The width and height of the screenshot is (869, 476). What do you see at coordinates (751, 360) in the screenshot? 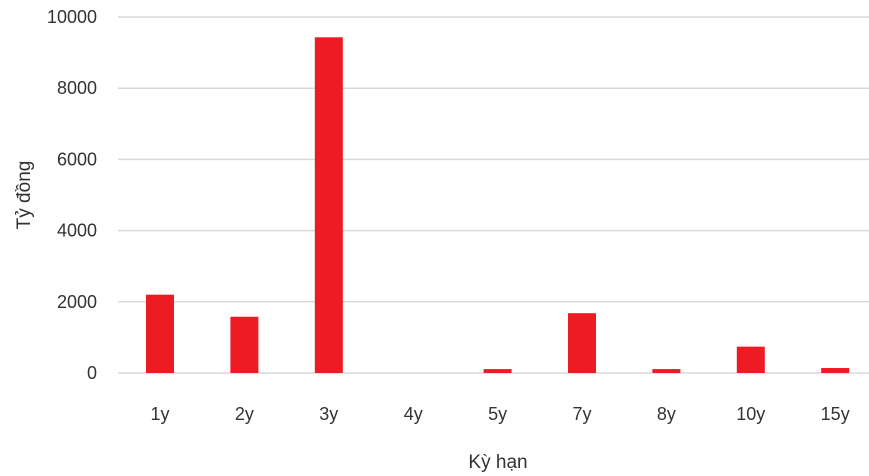
I see `bar-10y` at bounding box center [751, 360].